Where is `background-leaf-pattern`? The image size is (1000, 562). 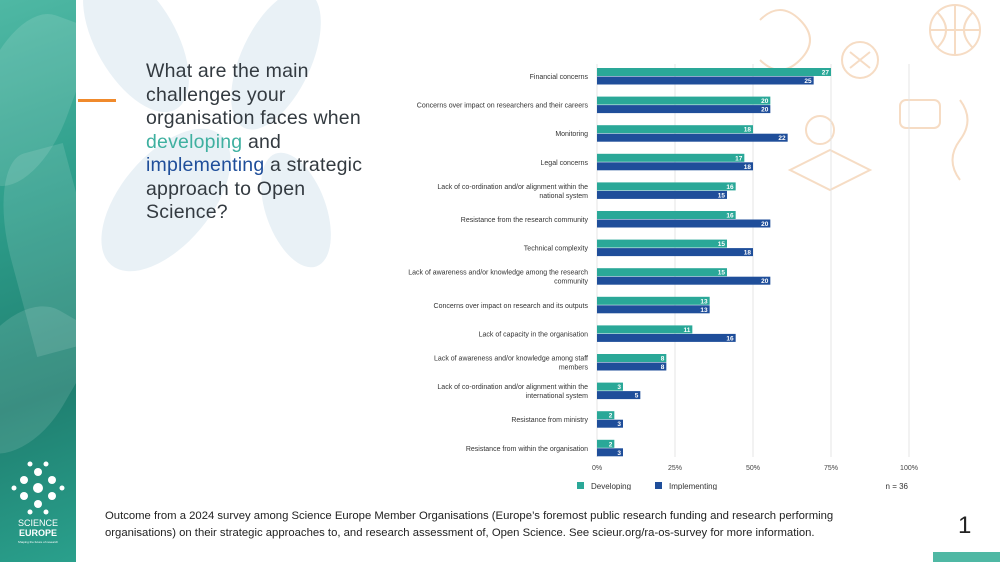 background-leaf-pattern is located at coordinates (207, 136).